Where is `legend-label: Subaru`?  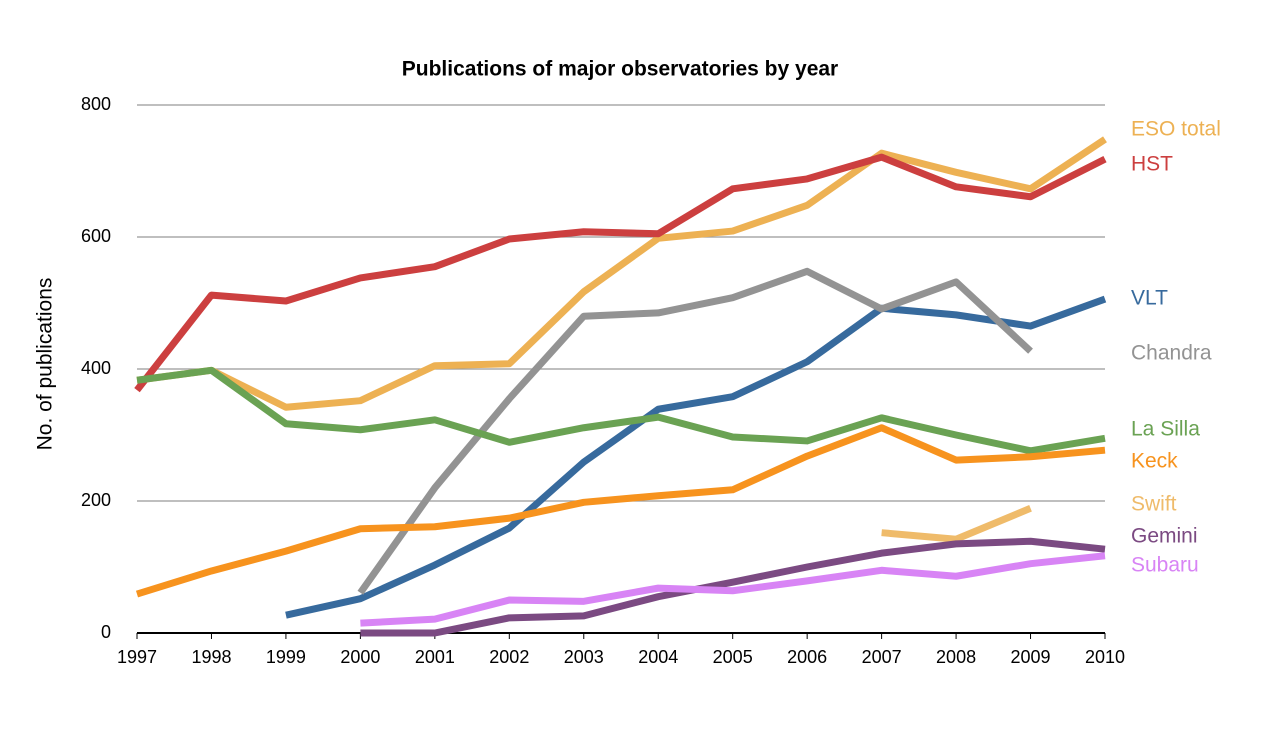
legend-label: Subaru is located at coordinates (1165, 565).